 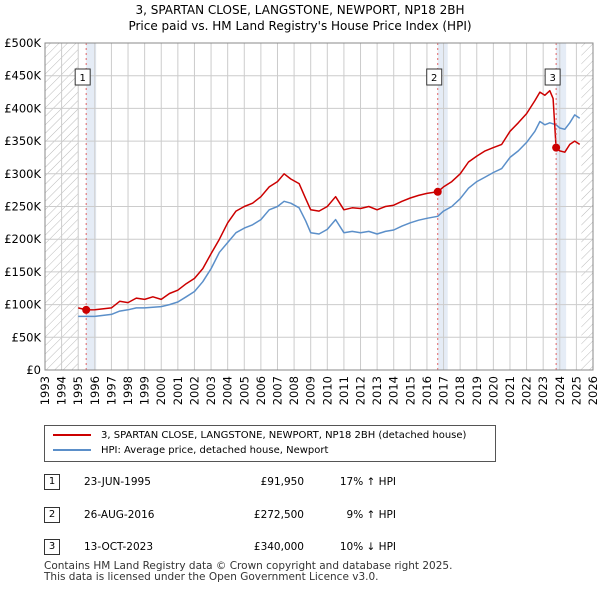 I want to click on x-tick-label: 2016, so click(x=427, y=390).